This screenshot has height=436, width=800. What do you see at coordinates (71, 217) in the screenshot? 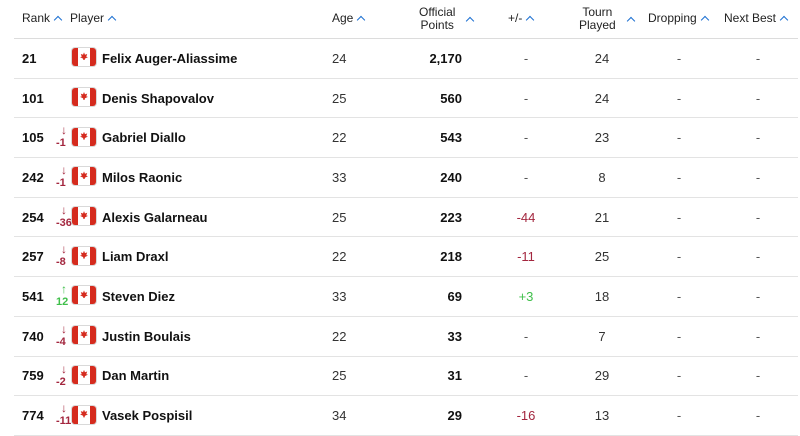
I see `rank-movement: ↓ -36` at bounding box center [71, 217].